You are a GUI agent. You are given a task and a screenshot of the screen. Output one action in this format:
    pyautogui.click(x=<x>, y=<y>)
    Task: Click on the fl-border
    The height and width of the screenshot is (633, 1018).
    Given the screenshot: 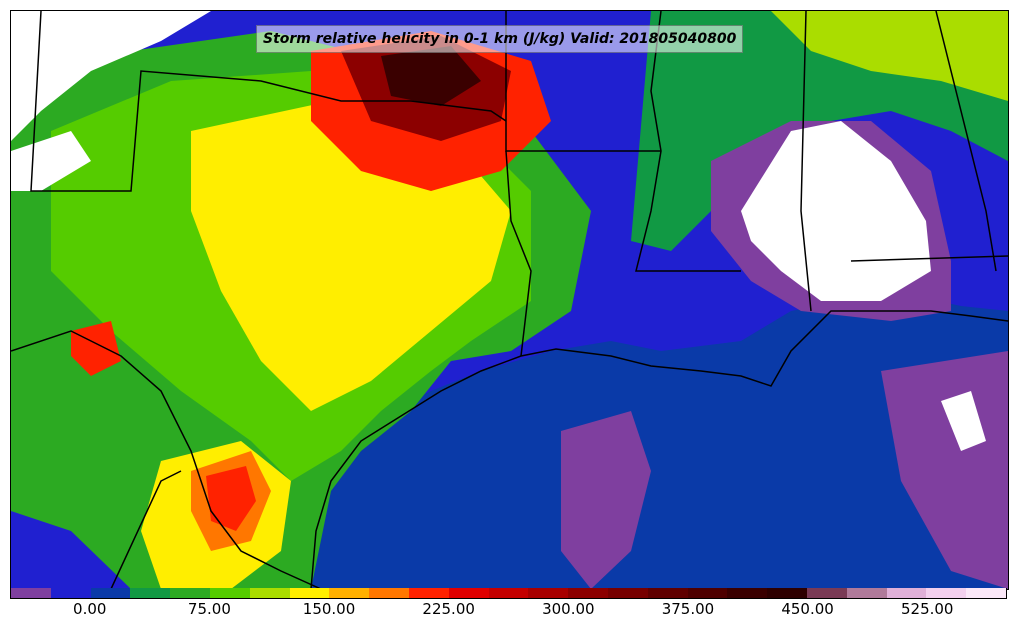 What is the action you would take?
    pyautogui.click(x=929, y=258)
    